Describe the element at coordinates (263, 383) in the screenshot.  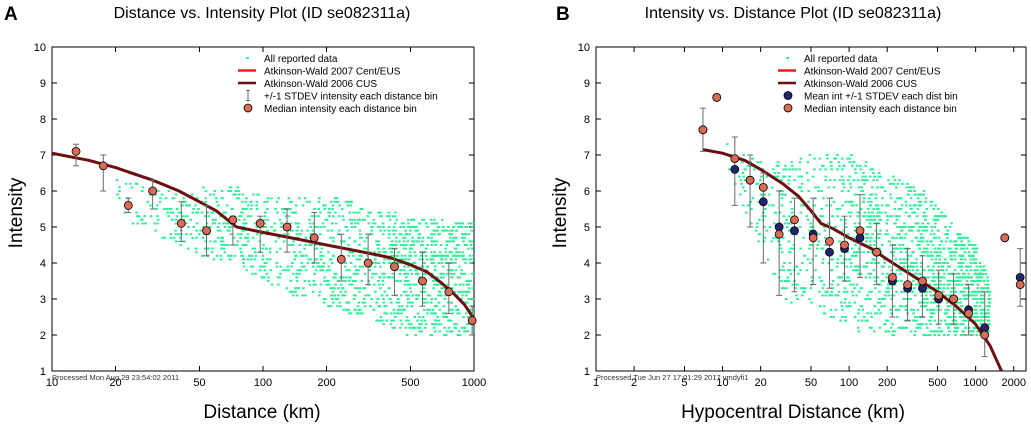
I see `x-tick-label-a: 100` at that location.